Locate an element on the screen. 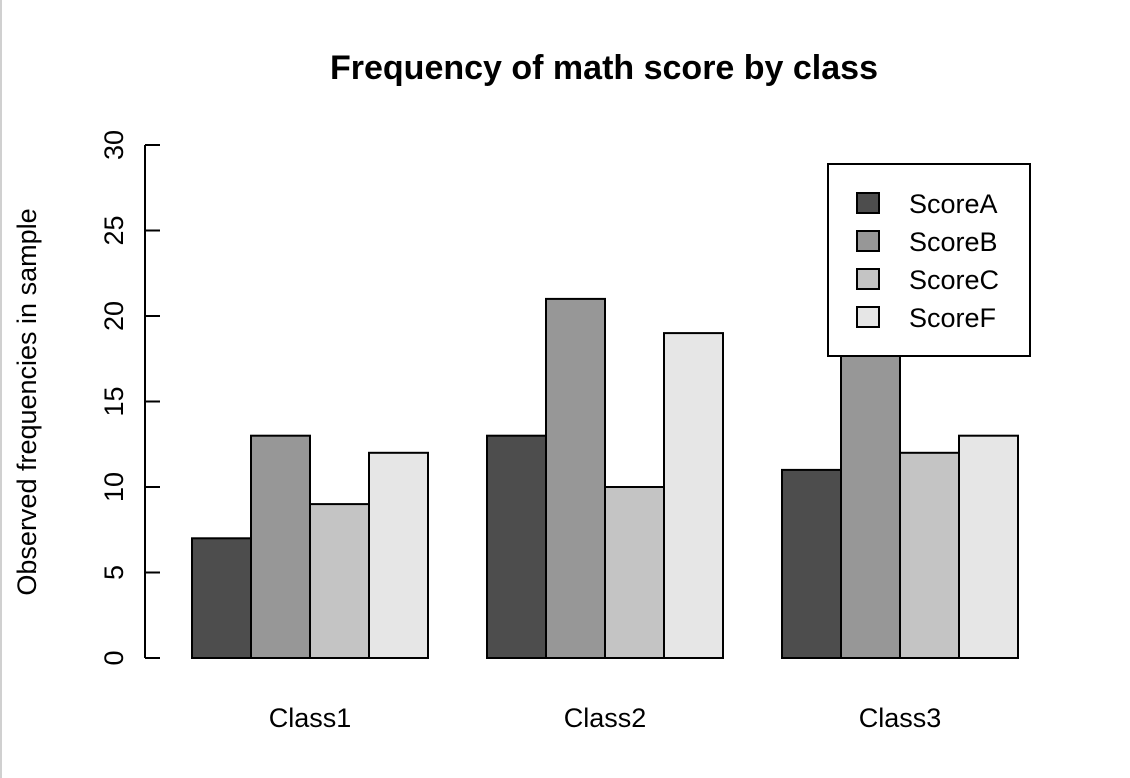 The width and height of the screenshot is (1130, 778). legend-label: ScoreB is located at coordinates (953, 242).